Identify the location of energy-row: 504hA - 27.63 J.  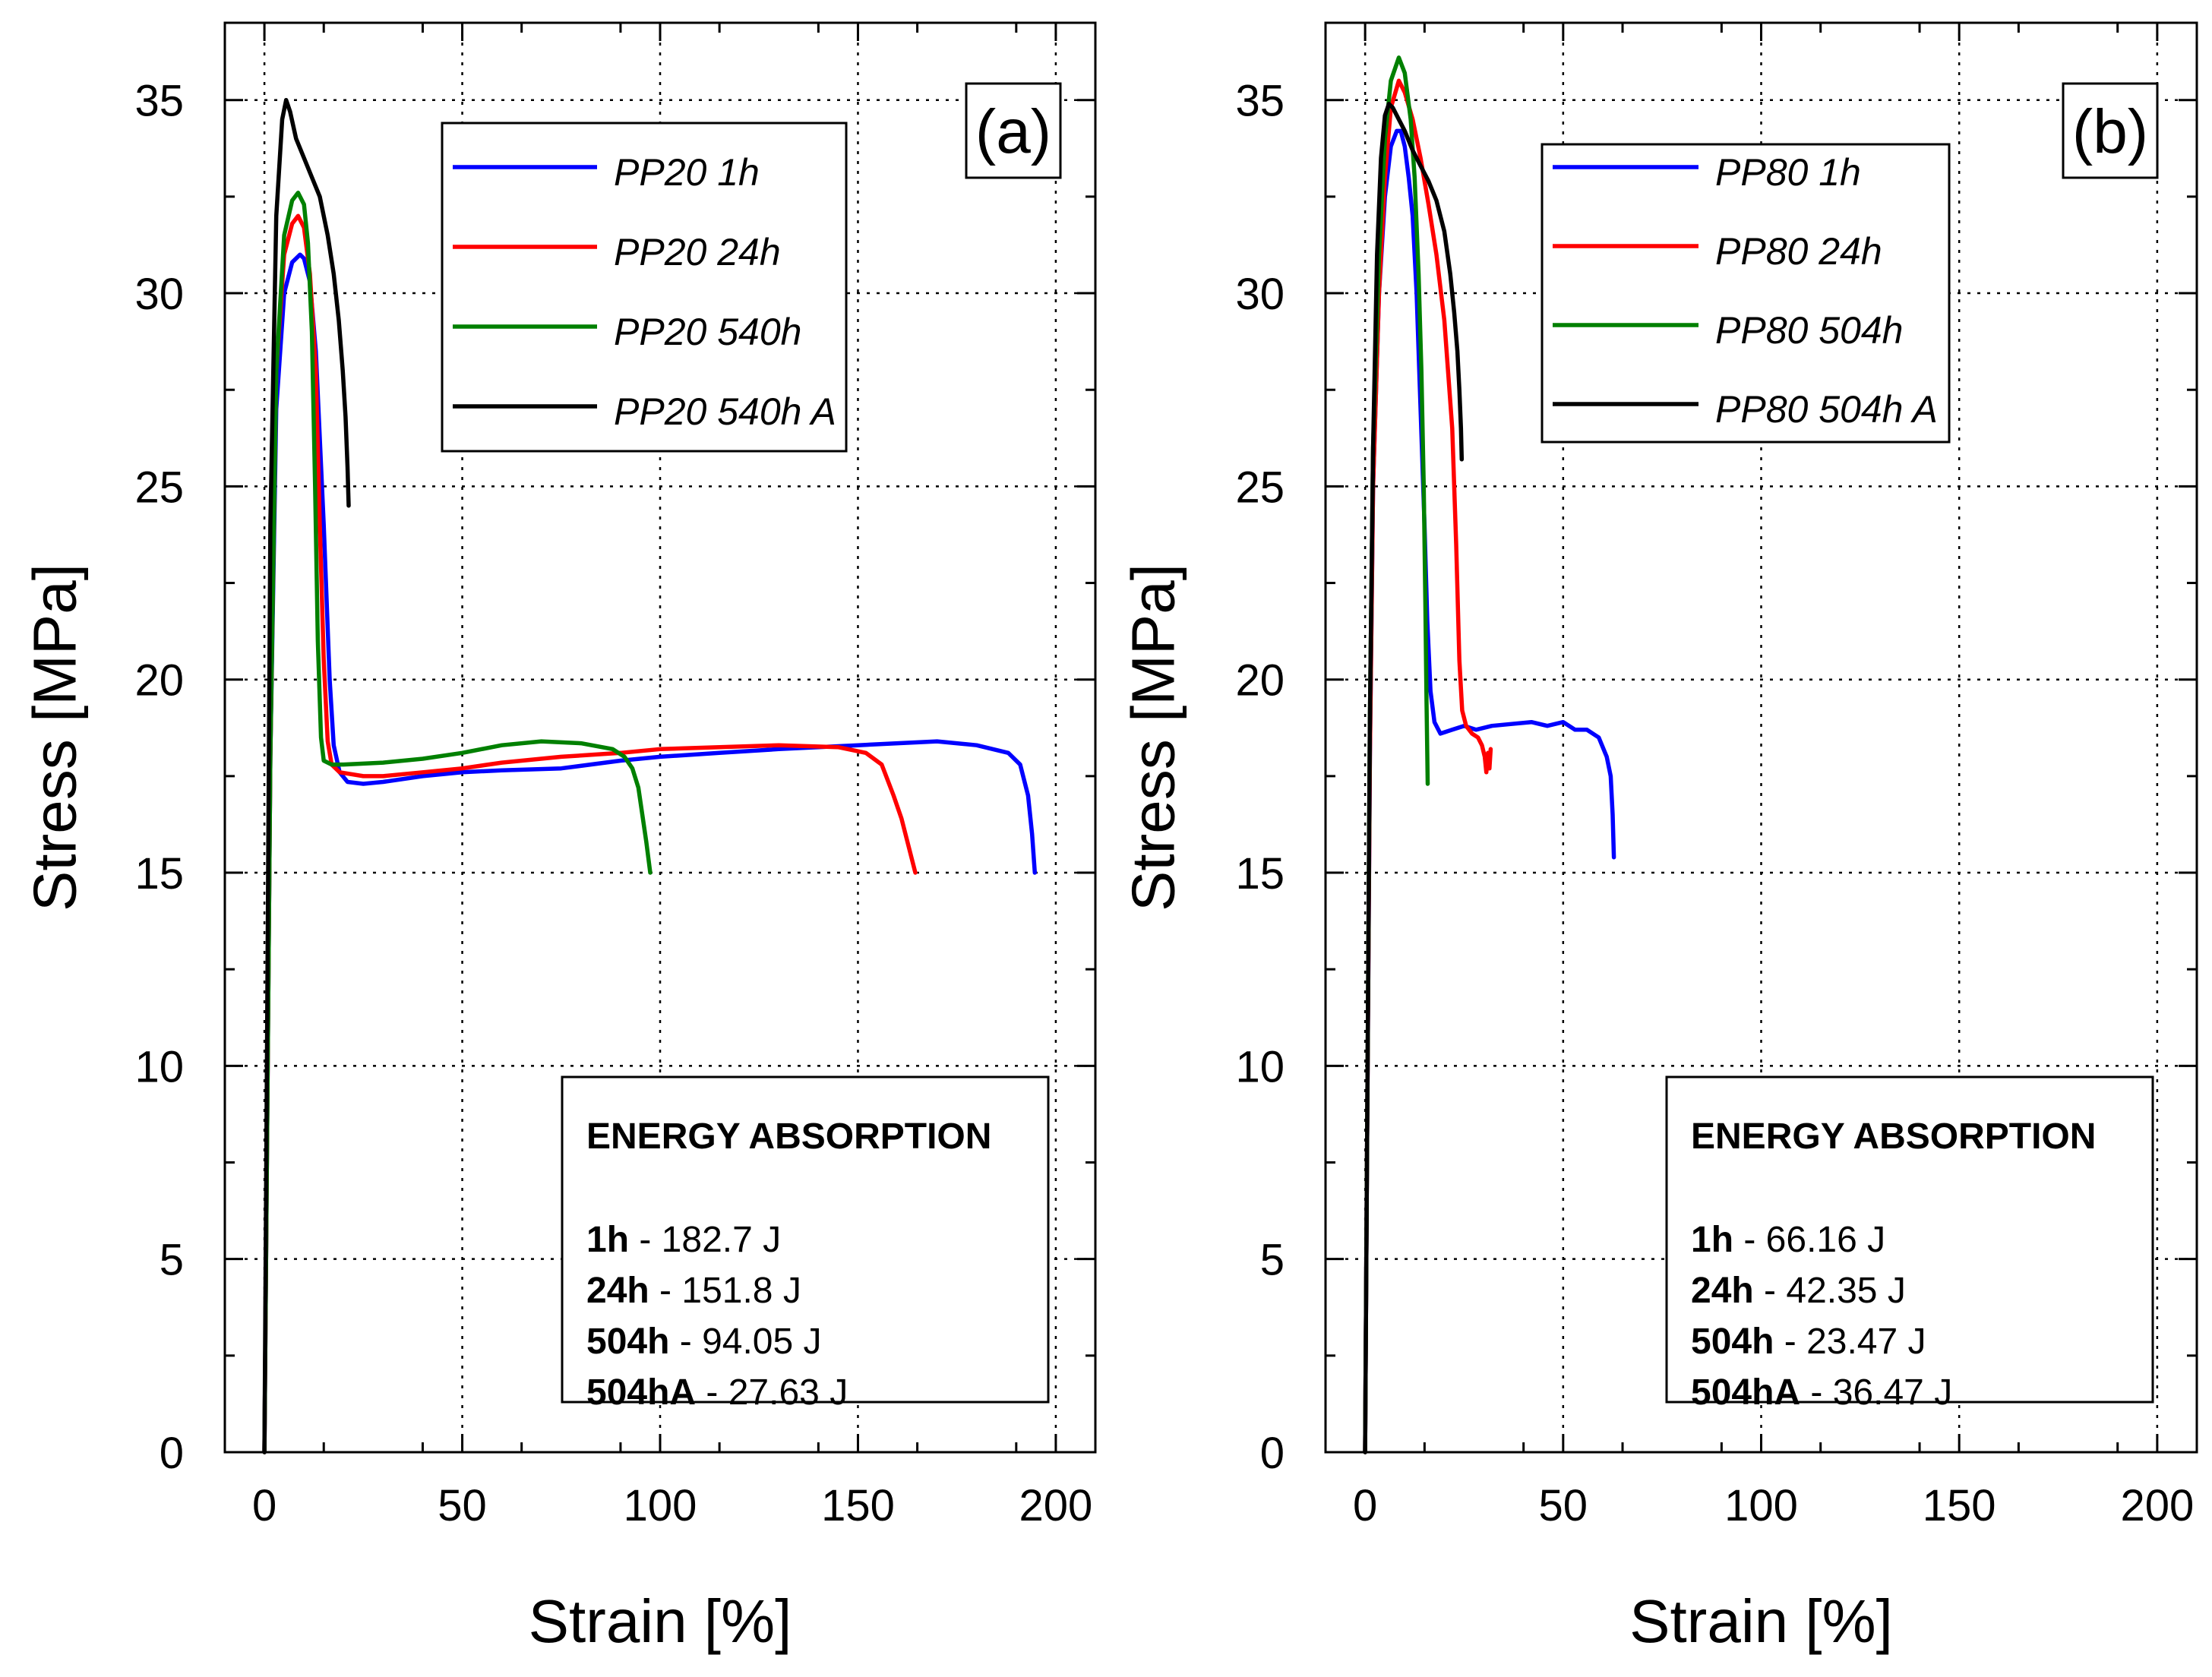
(717, 1392).